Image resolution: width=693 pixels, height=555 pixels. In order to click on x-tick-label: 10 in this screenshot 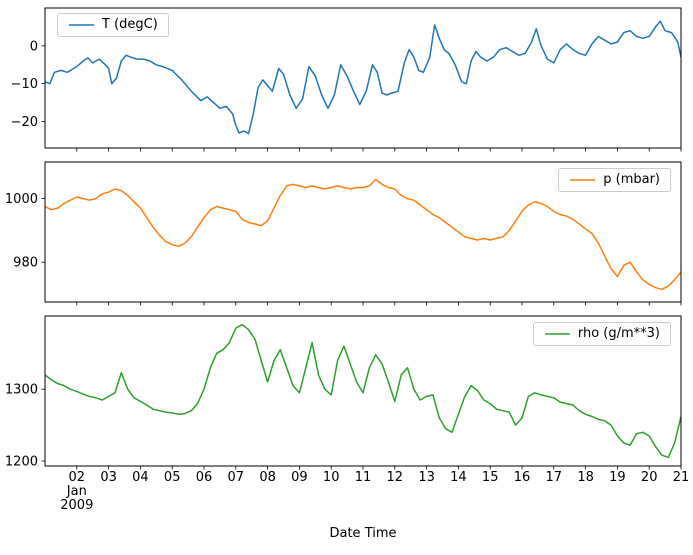, I will do `click(331, 477)`.